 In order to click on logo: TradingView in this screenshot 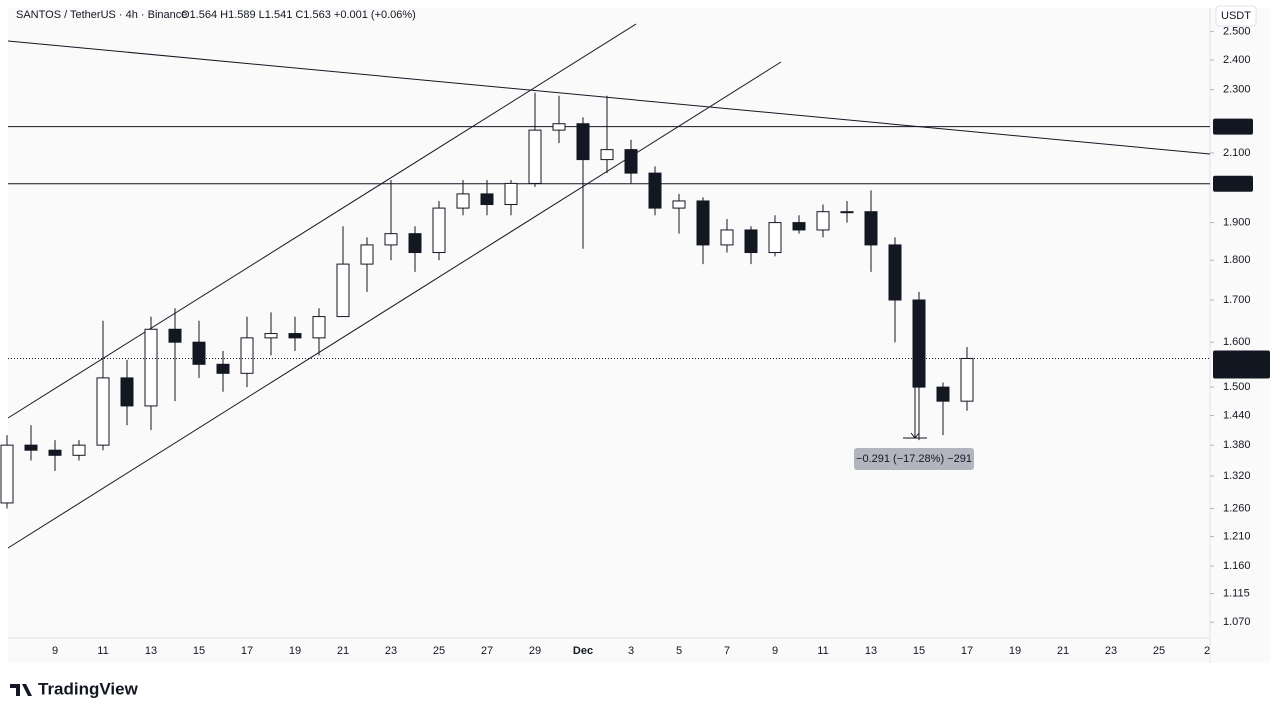, I will do `click(74, 688)`.